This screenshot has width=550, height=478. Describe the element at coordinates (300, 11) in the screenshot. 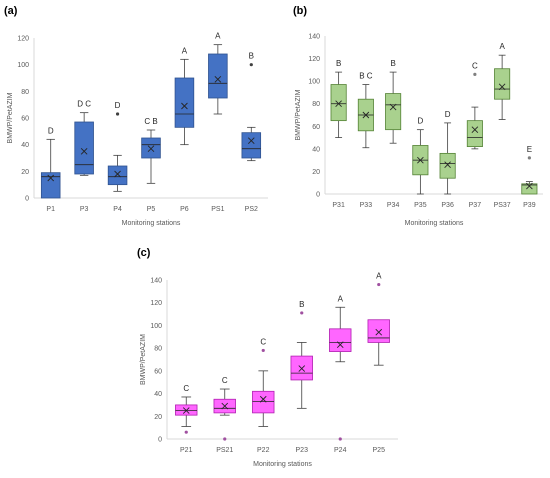

I see `panel-label: (b)` at that location.